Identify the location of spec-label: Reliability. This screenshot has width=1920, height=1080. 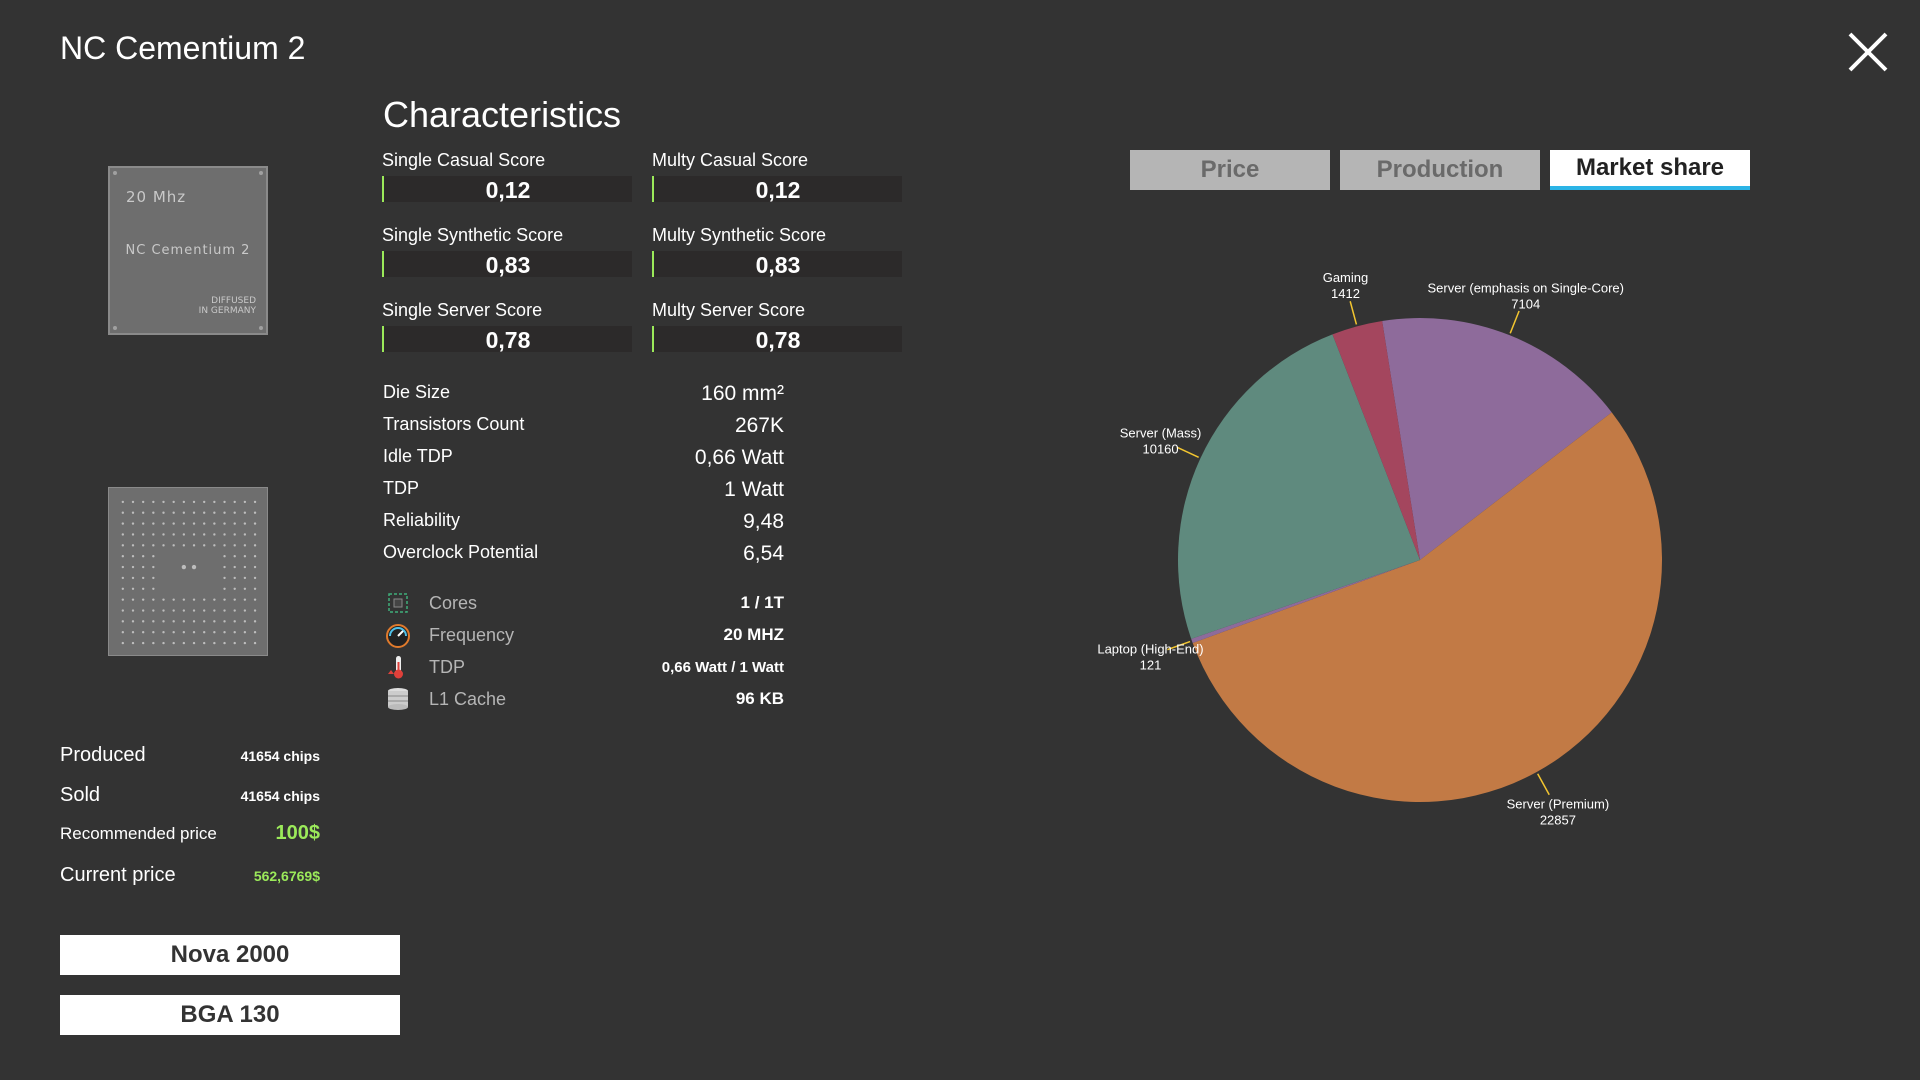
(422, 520).